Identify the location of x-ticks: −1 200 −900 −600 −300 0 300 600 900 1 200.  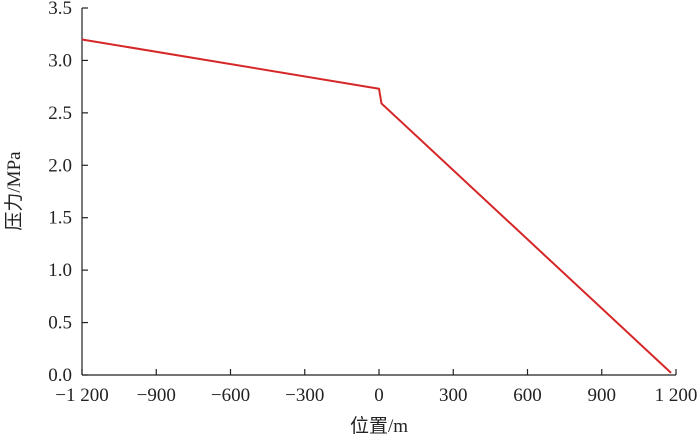
(376, 387).